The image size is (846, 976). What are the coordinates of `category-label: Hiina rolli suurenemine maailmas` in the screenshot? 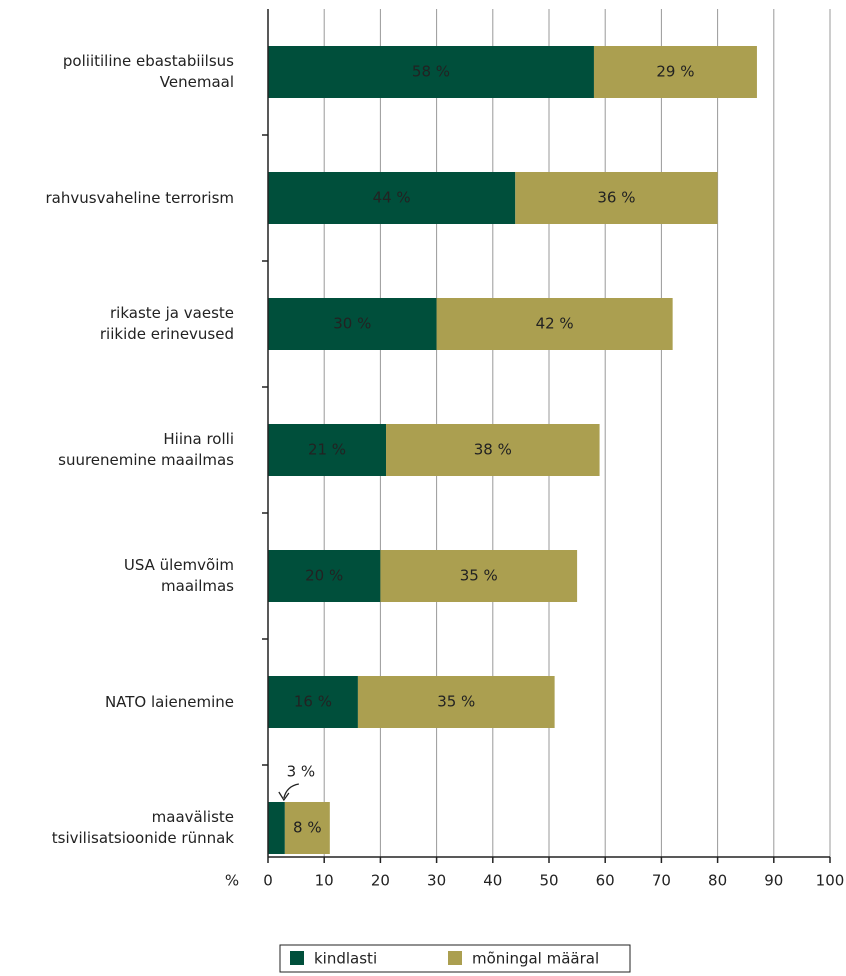 It's located at (146, 449).